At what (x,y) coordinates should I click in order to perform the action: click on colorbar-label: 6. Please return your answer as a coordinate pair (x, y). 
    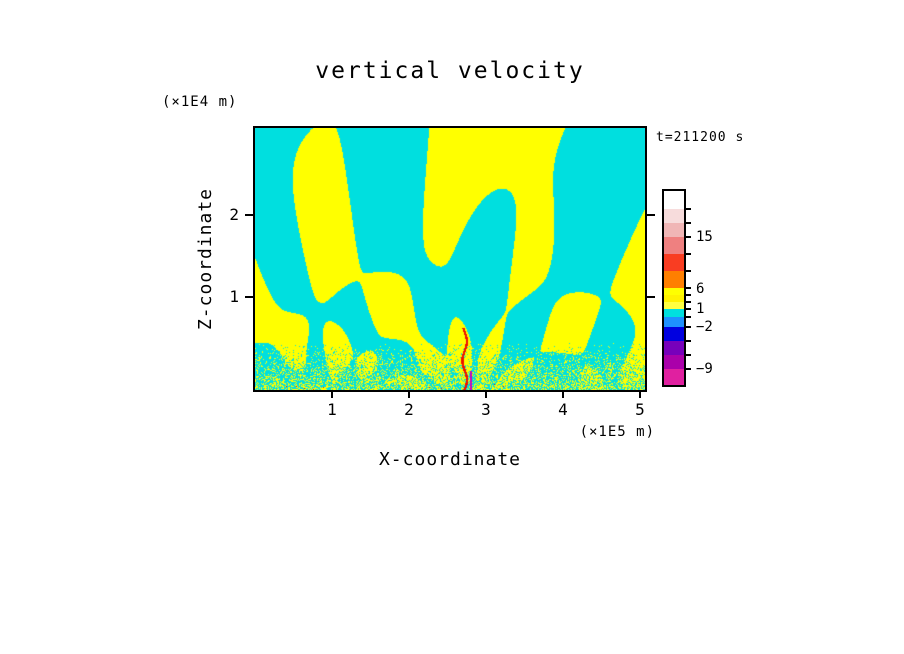
    Looking at the image, I should click on (700, 288).